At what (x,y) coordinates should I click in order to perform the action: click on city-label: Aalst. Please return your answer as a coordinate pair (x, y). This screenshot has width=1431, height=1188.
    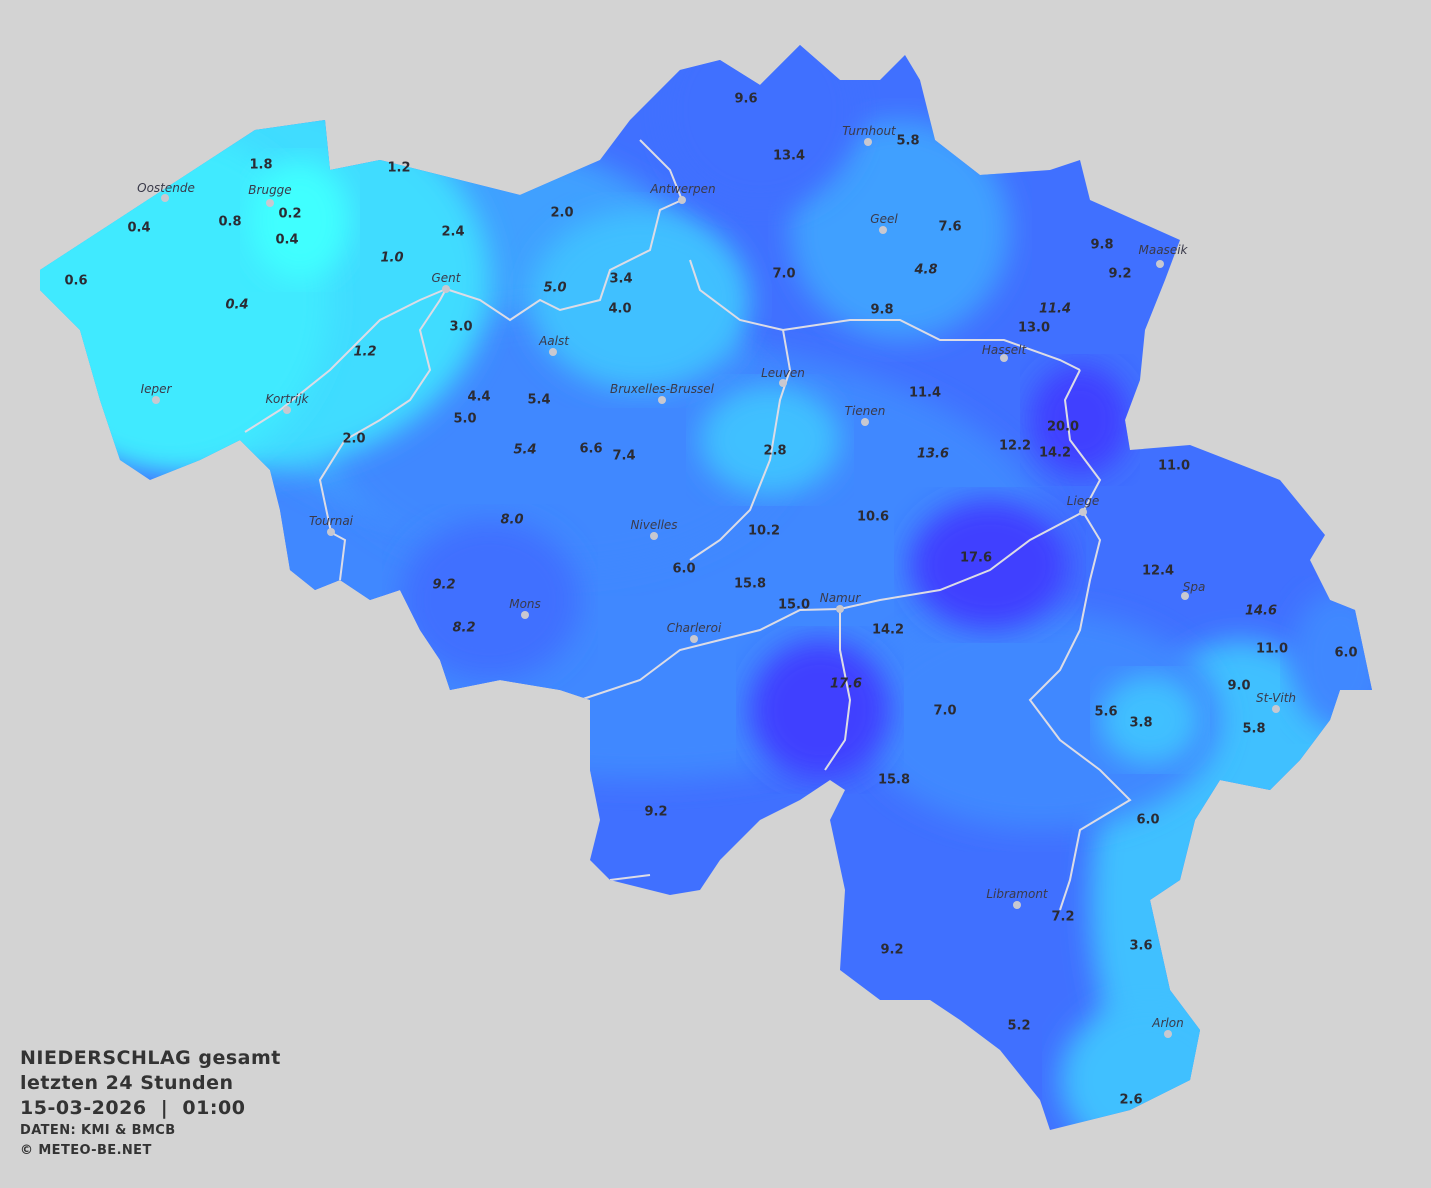
    Looking at the image, I should click on (554, 341).